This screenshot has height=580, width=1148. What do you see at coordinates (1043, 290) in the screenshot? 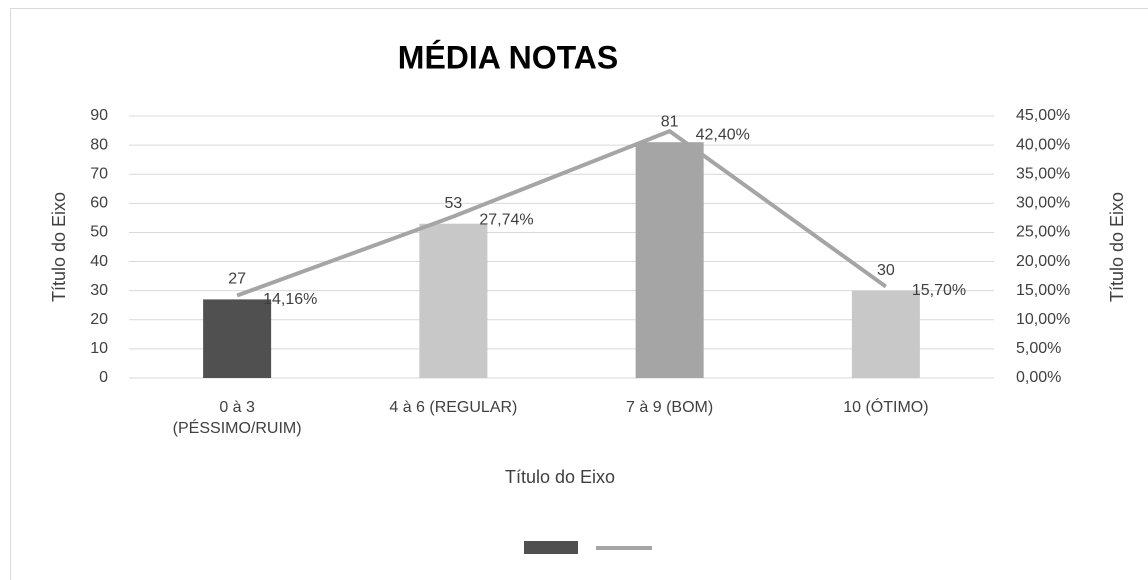
I see `y2-tick-label: 15,00%` at bounding box center [1043, 290].